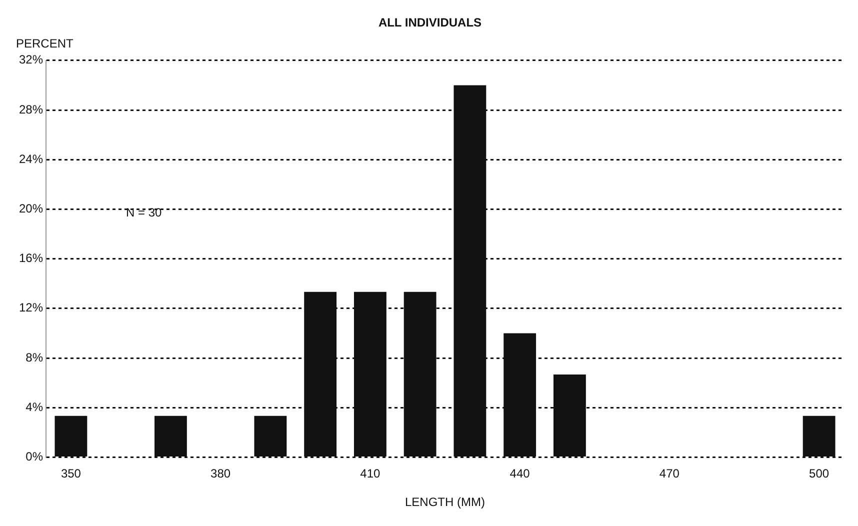 This screenshot has width=858, height=526. Describe the element at coordinates (669, 473) in the screenshot. I see `x-tick-label: 470` at that location.